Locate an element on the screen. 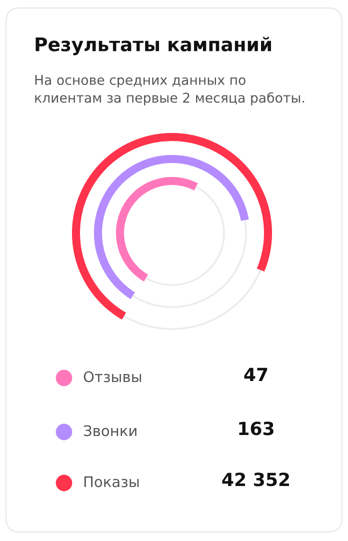 The image size is (348, 541). category-label: Отзывы is located at coordinates (113, 376).